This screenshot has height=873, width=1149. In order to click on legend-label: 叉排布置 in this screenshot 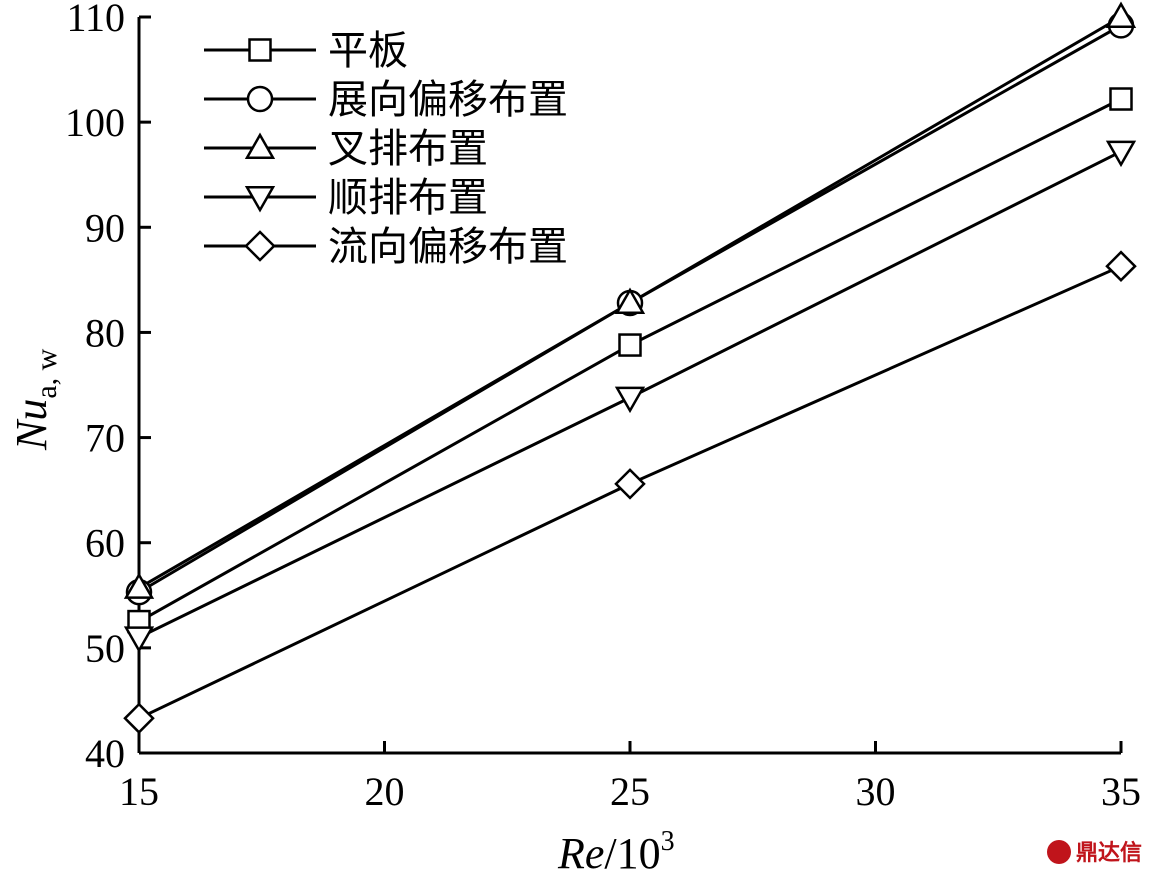, I will do `click(408, 149)`.